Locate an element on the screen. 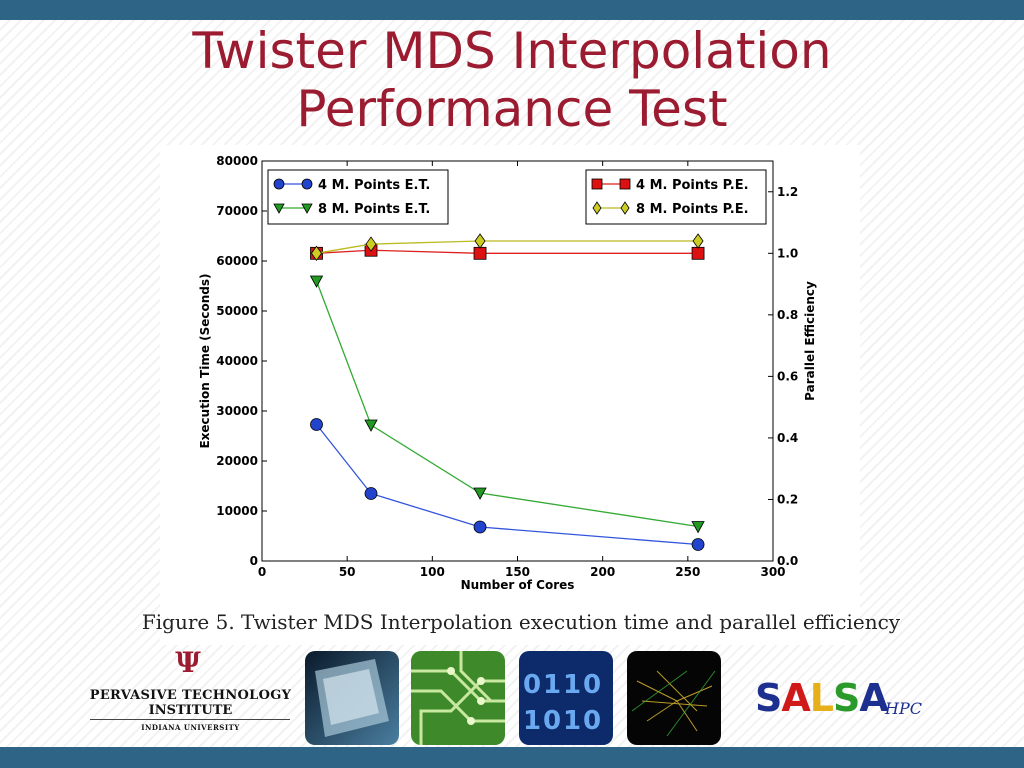  y-tick-label: 70000 is located at coordinates (237, 211).